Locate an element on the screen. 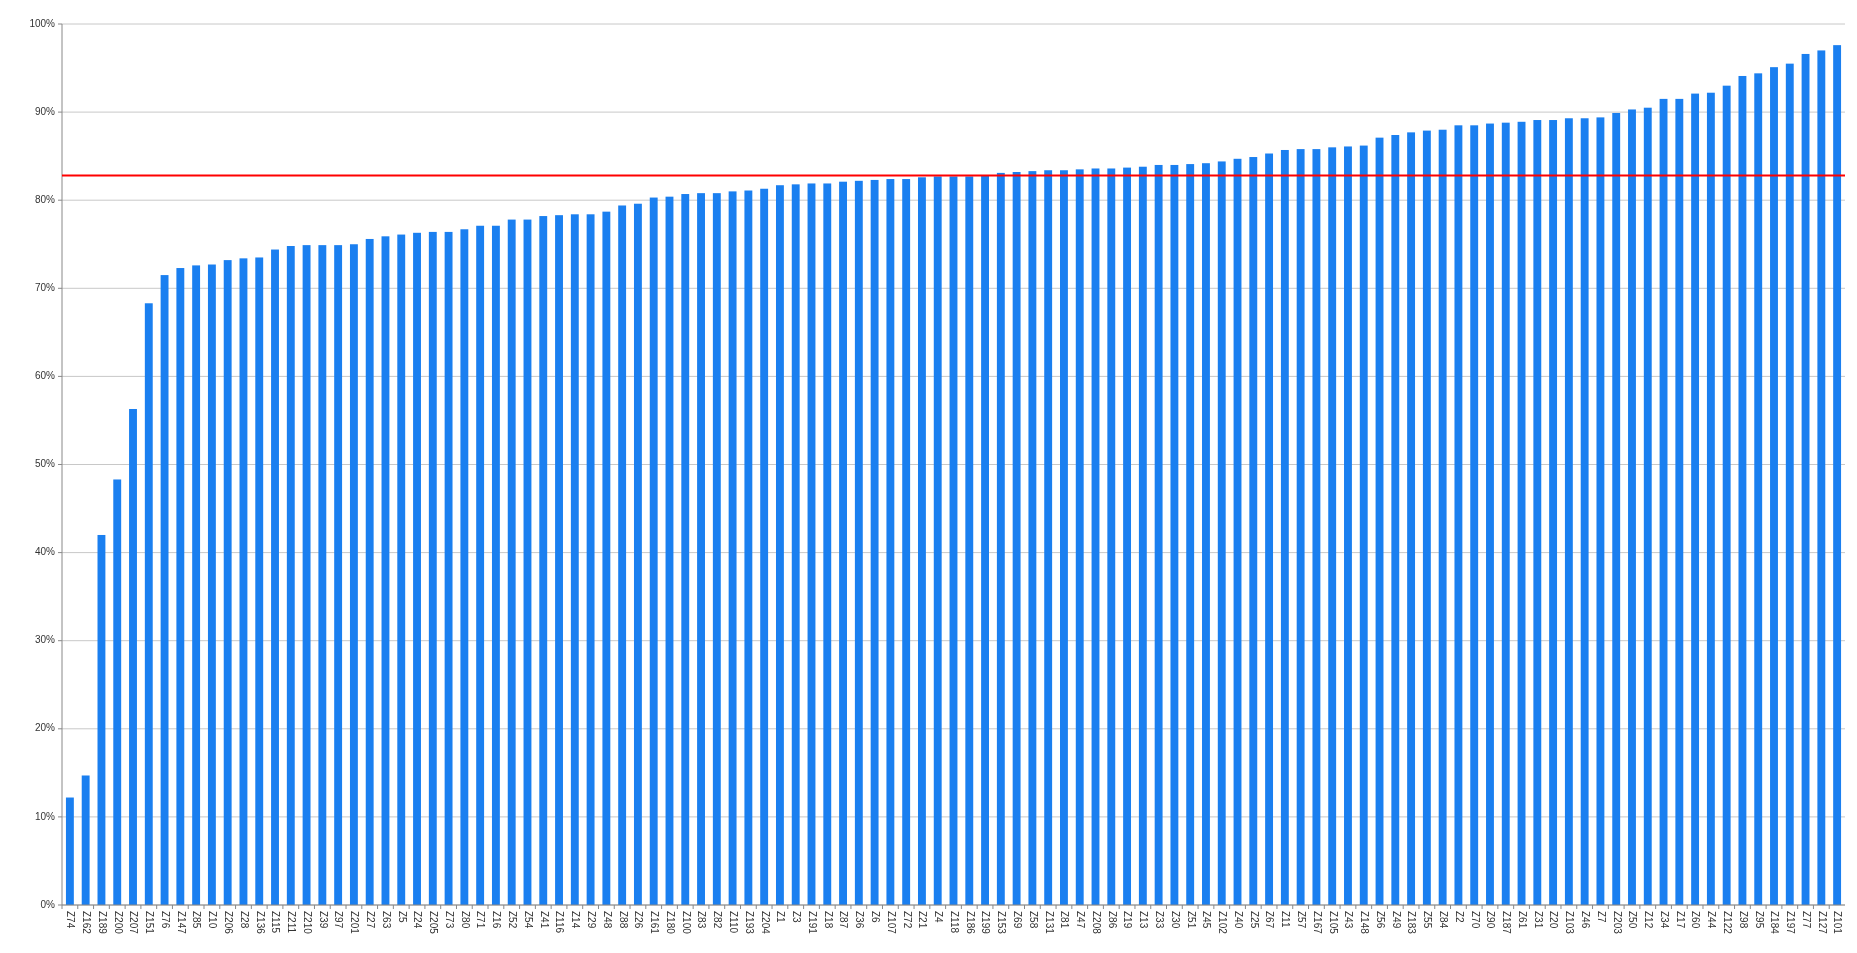 Image resolution: width=1857 pixels, height=953 pixels. x-tick-label: Z39 is located at coordinates (323, 920).